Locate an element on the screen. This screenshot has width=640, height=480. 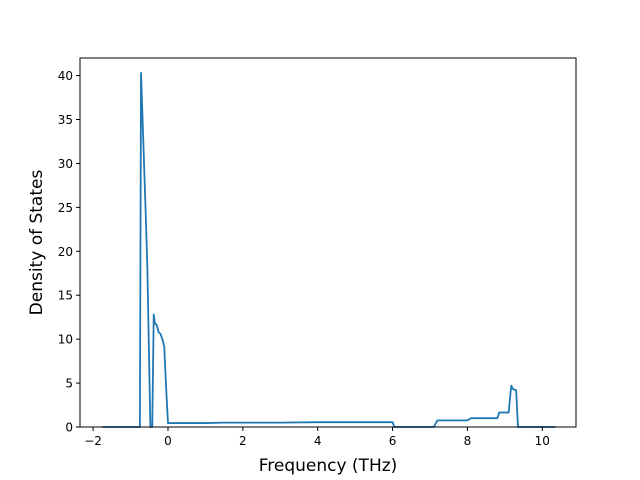
y-tick-label: 15 is located at coordinates (65, 296).